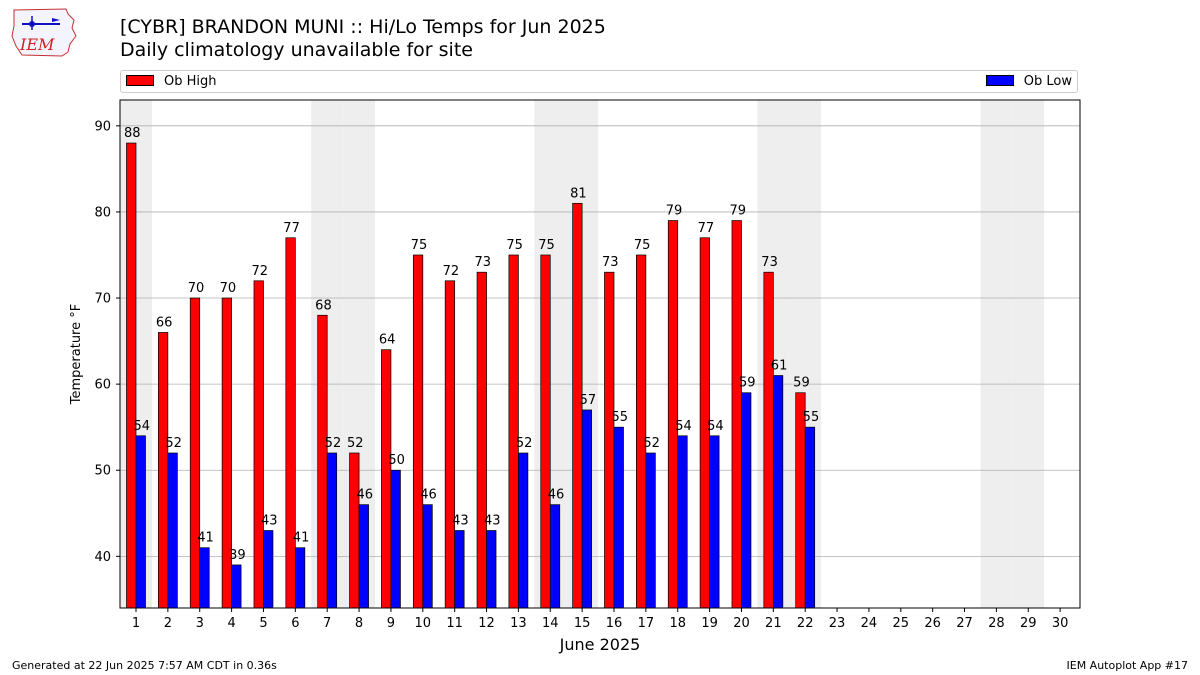 This screenshot has width=1200, height=675. I want to click on high-value-label: 68, so click(323, 305).